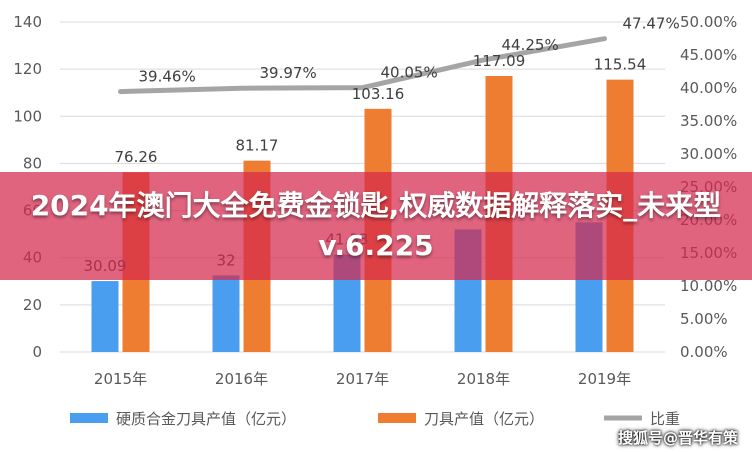 Image resolution: width=752 pixels, height=452 pixels. I want to click on legend-swatch-tools, so click(397, 418).